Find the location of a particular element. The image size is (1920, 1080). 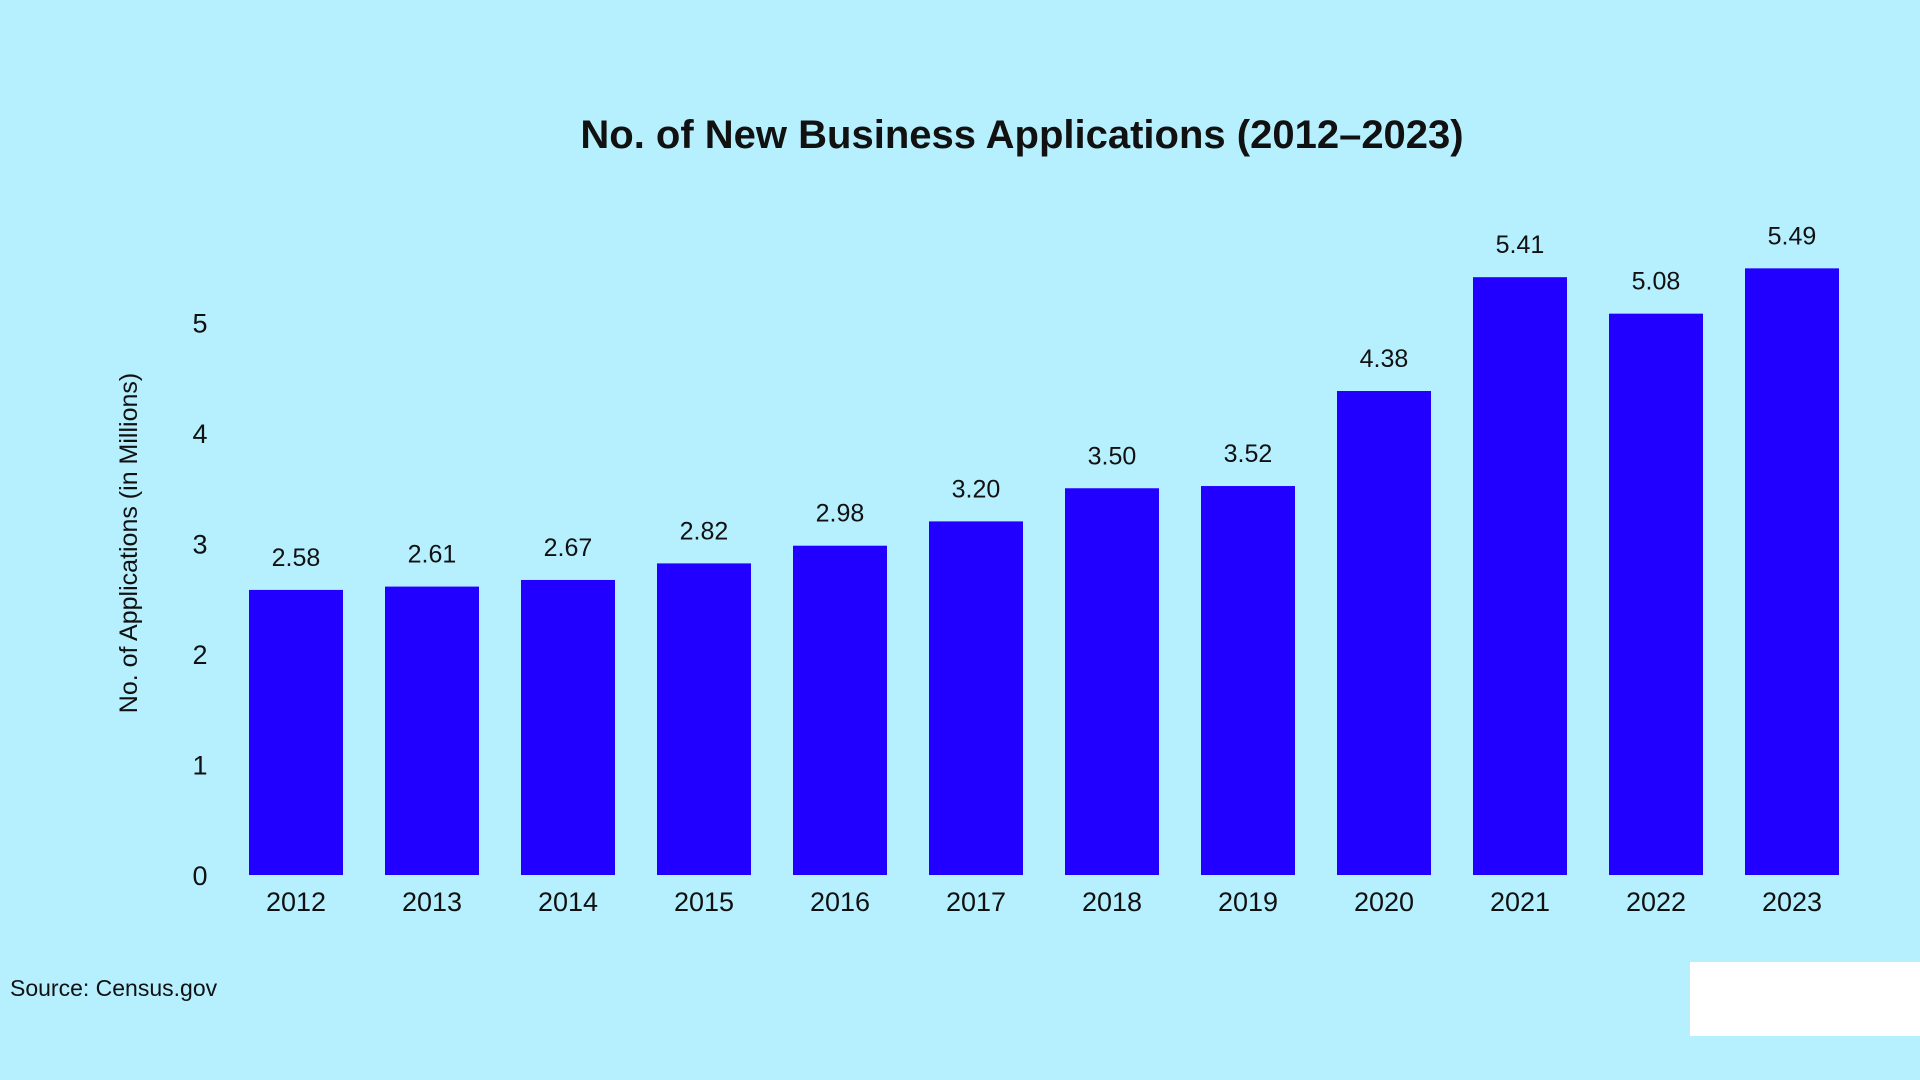

bar-2016 is located at coordinates (840, 710).